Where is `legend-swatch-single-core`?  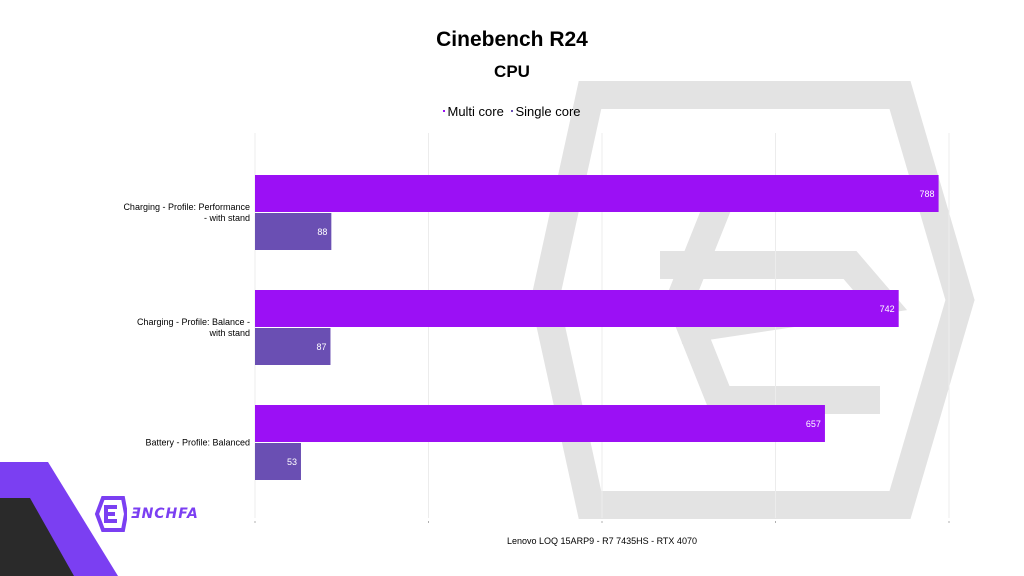 legend-swatch-single-core is located at coordinates (512, 111).